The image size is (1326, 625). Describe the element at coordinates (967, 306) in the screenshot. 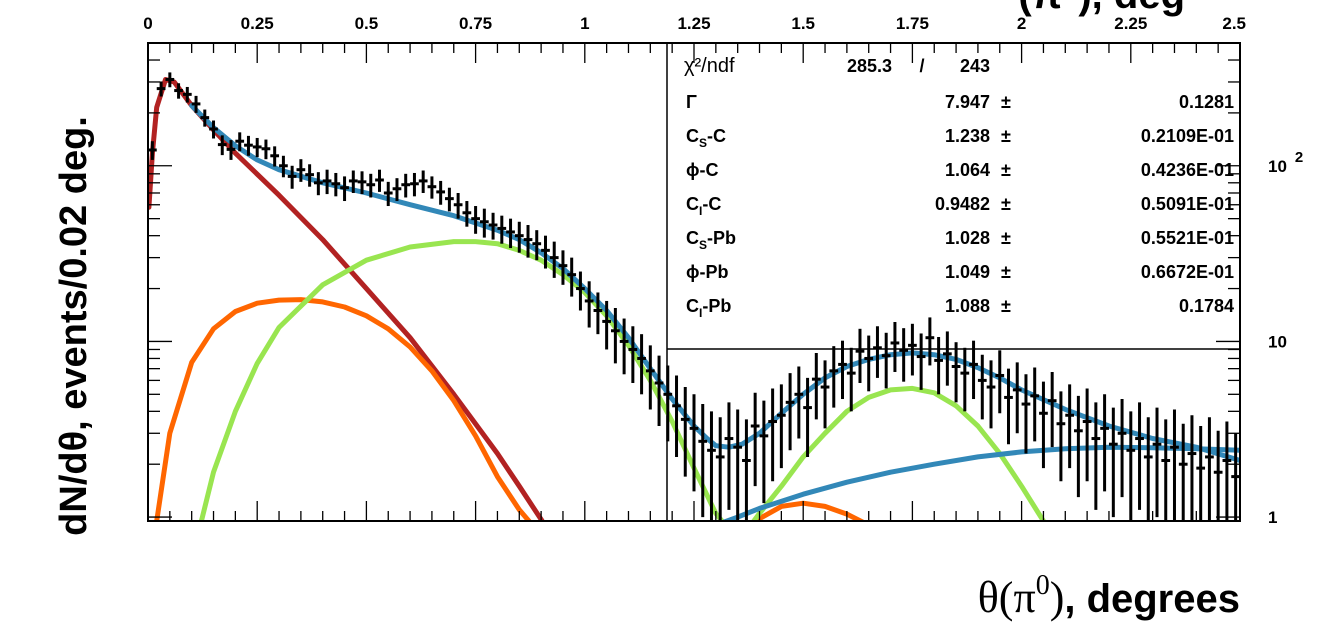

I see `stats-param-value: 1.088` at that location.